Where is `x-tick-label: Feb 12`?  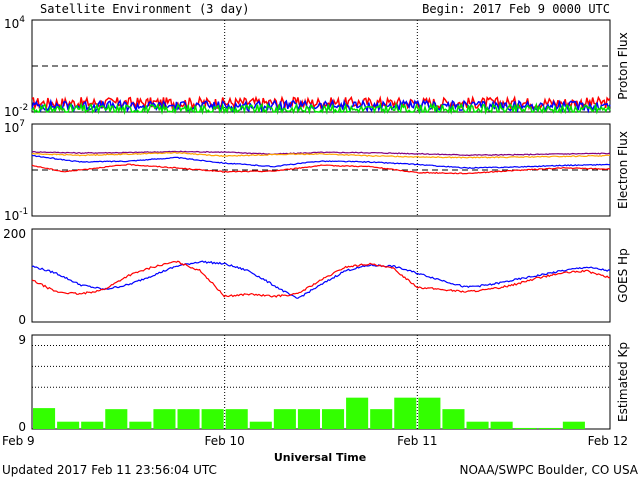 x-tick-label: Feb 12 is located at coordinates (608, 441).